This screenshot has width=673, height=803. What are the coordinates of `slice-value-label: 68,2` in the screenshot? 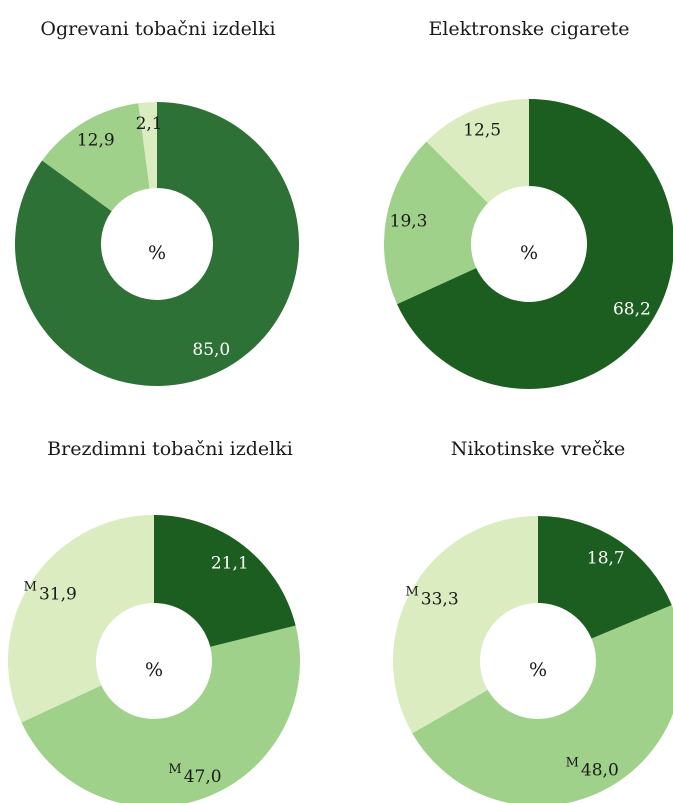 It's located at (632, 310).